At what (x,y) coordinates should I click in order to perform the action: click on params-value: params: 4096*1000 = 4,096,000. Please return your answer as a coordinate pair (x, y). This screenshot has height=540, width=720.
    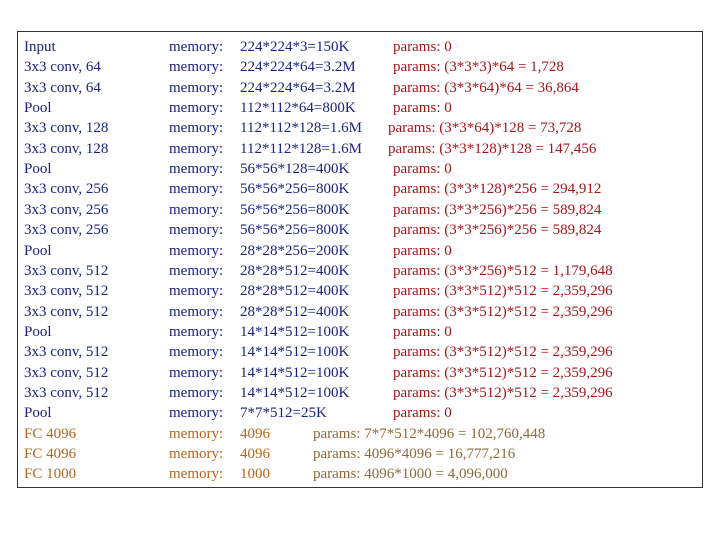
    Looking at the image, I should click on (410, 474).